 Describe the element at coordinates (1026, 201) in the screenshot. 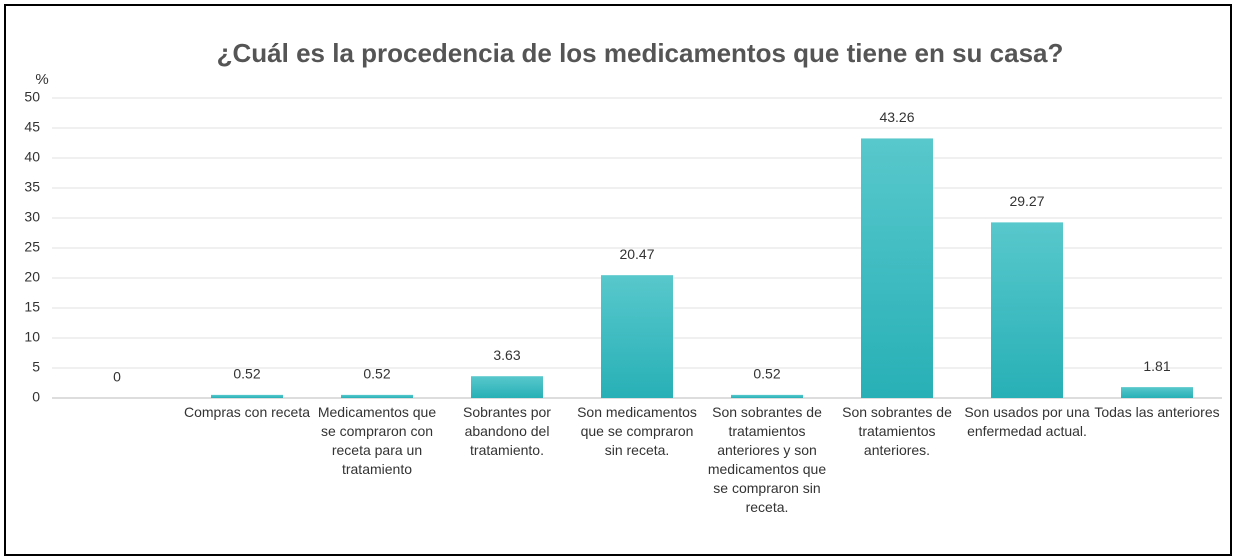

I see `value-label: 29.27` at that location.